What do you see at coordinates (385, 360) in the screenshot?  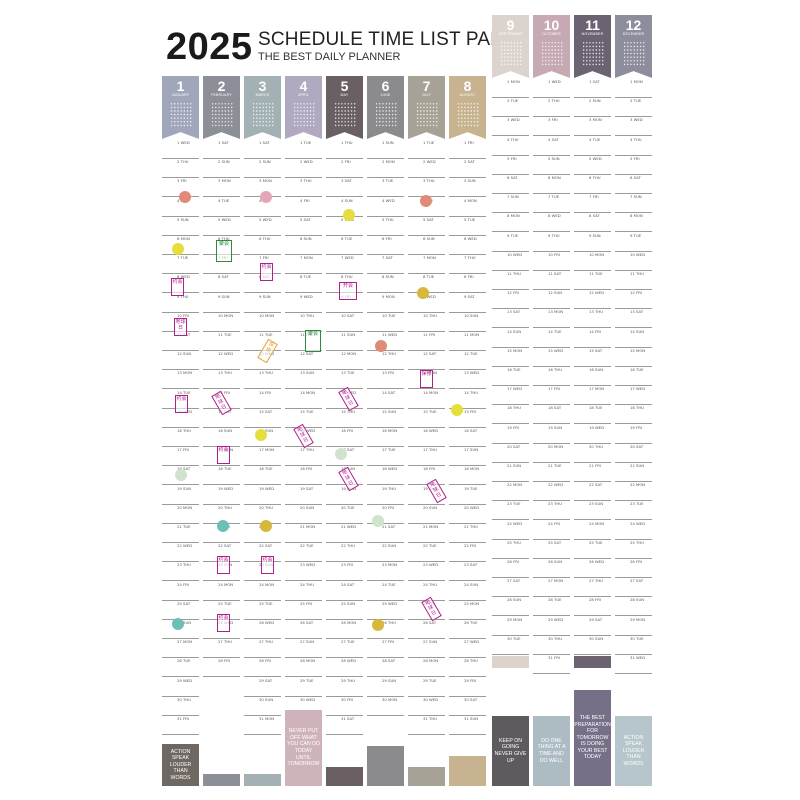 I see `day-row: 12 THU` at bounding box center [385, 360].